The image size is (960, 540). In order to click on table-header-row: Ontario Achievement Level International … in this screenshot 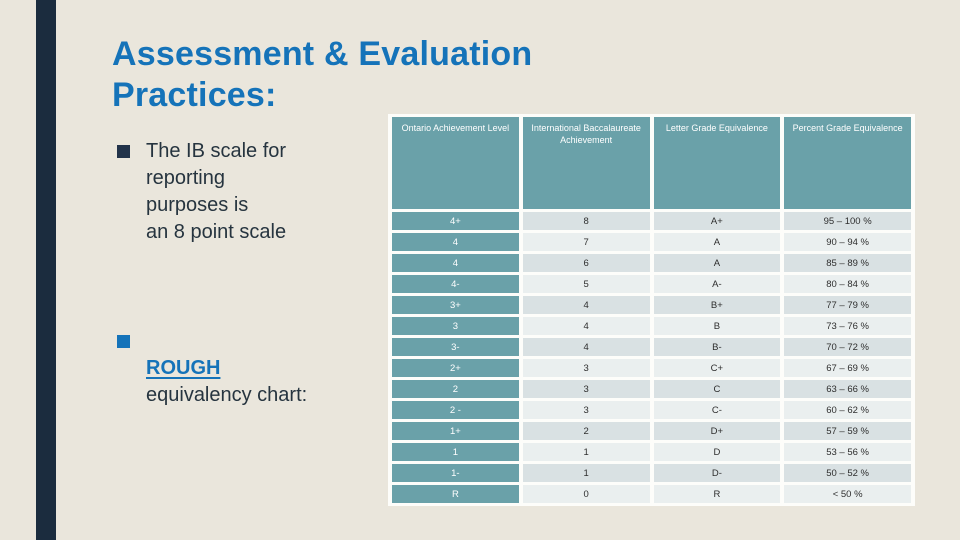, I will do `click(651, 163)`.